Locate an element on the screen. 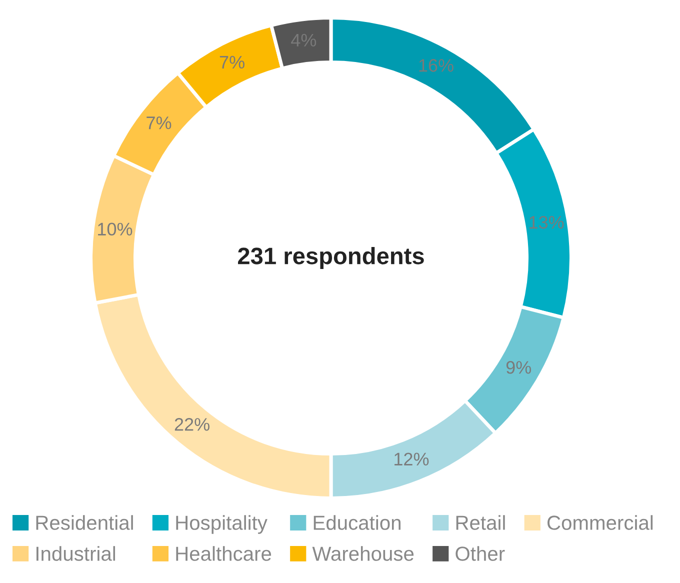 Image resolution: width=680 pixels, height=583 pixels. data-label: 22% is located at coordinates (192, 424).